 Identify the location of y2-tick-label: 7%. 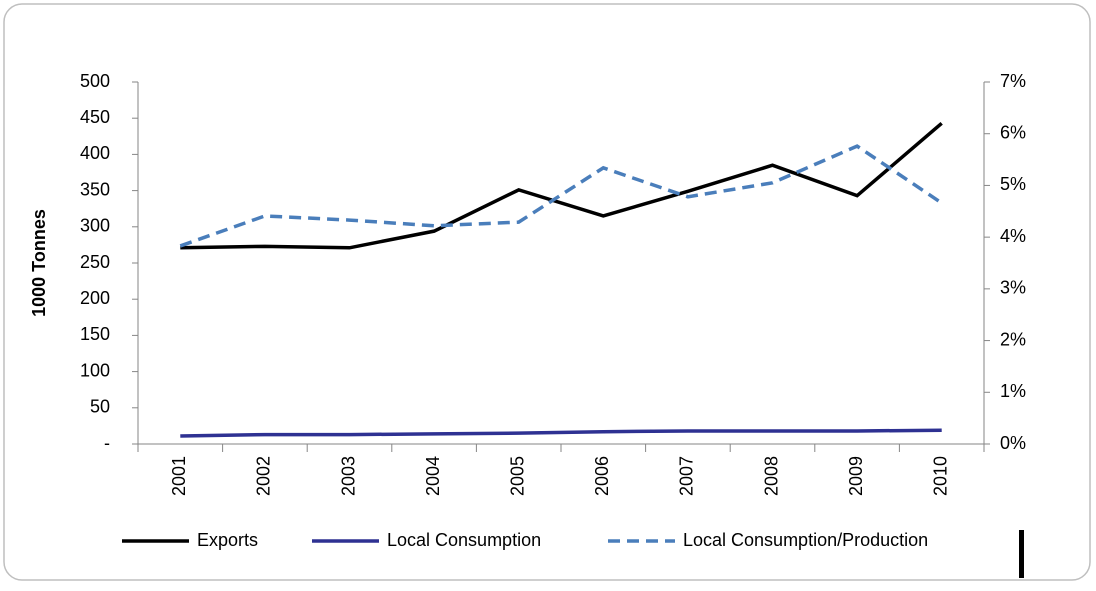
(1013, 81).